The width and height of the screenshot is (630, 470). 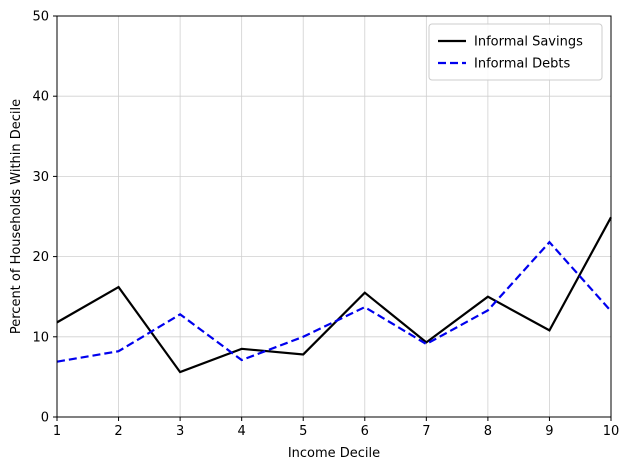 I want to click on y-tick-label: 0, so click(x=45, y=418).